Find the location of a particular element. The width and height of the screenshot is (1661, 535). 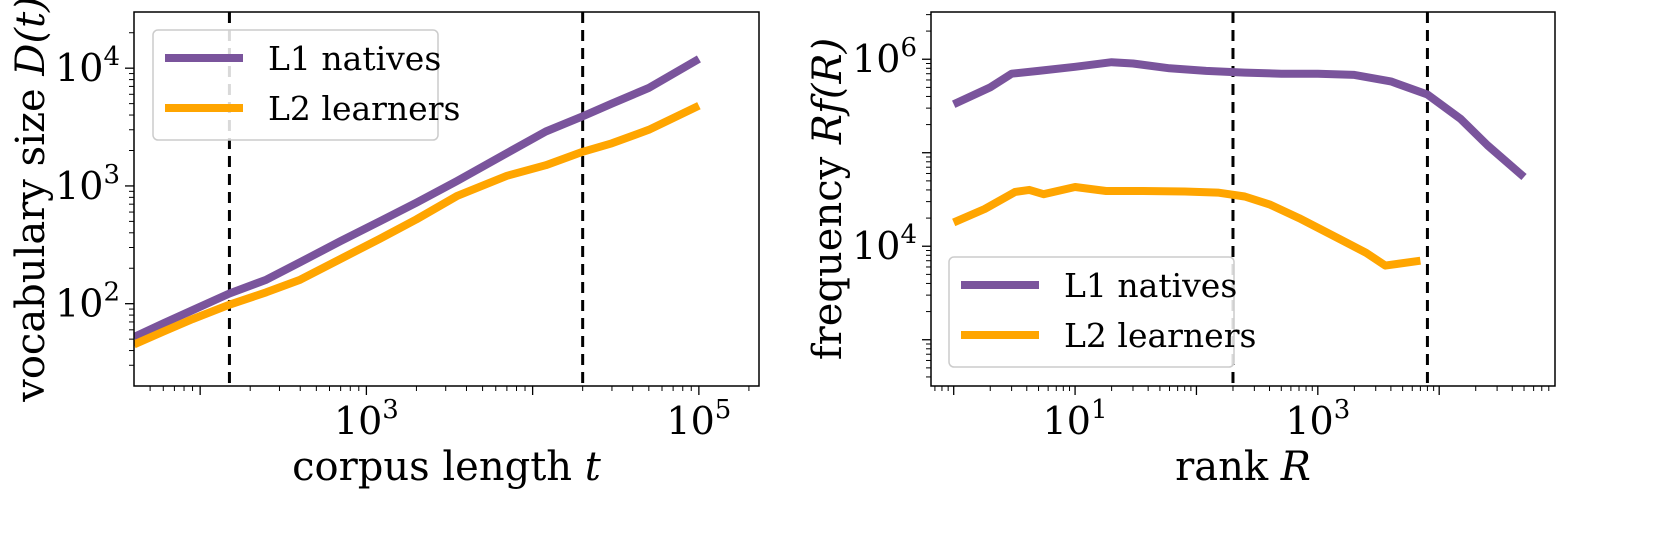

x-tick-label: 10¹ is located at coordinates (1075, 419).